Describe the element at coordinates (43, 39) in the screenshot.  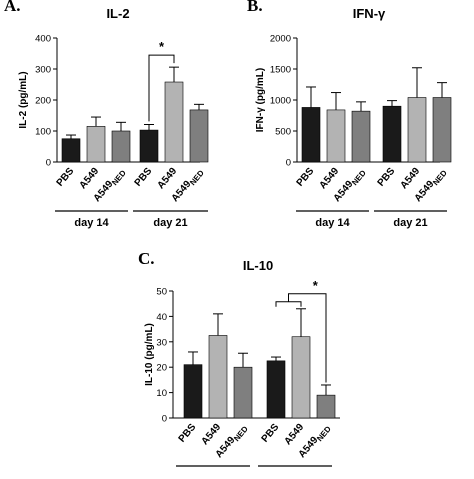
I see `y-tick-label: 400` at that location.